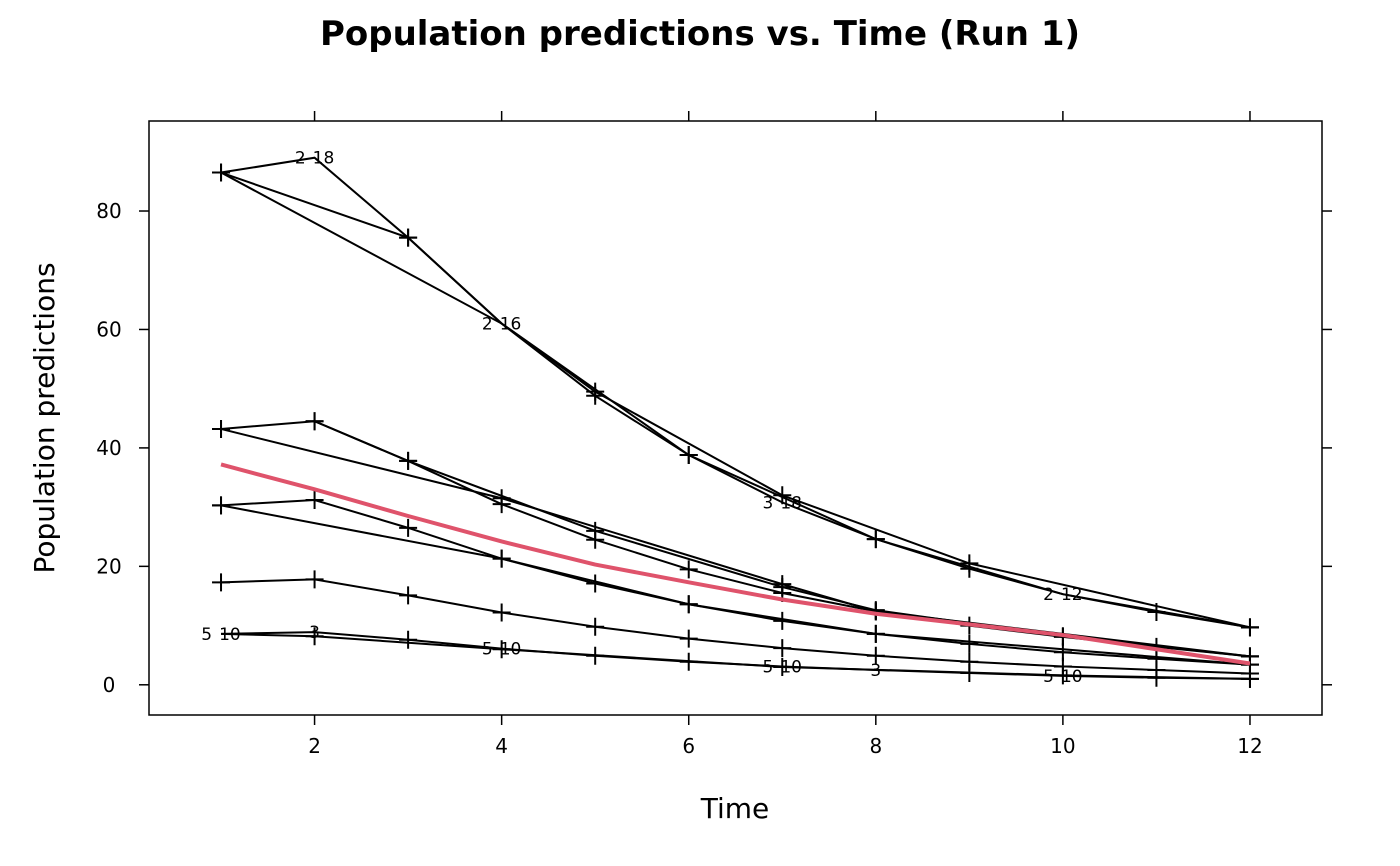 Image resolution: width=1400 pixels, height=866 pixels. Describe the element at coordinates (108, 329) in the screenshot. I see `y-tick-label: 60` at that location.